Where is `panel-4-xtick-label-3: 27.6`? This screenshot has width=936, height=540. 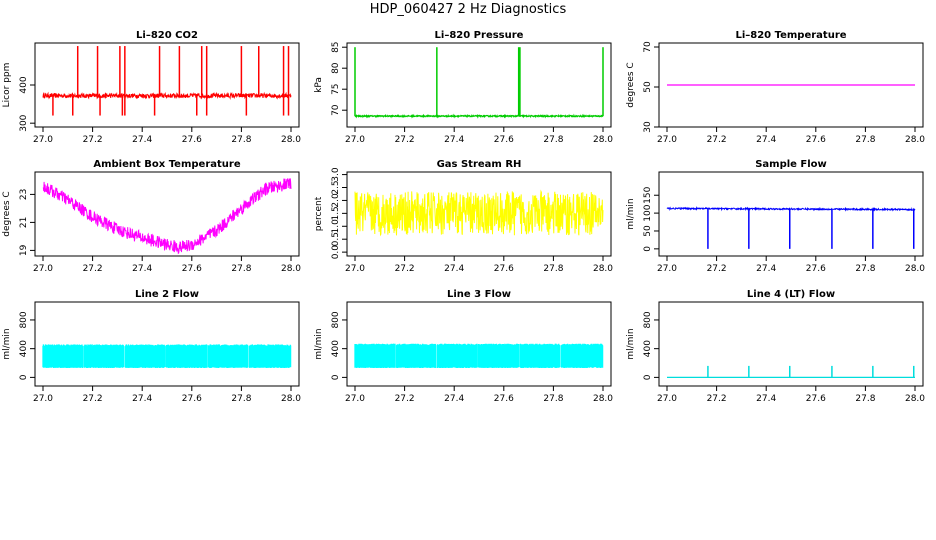
panel-4-xtick-label-3: 27.6 is located at coordinates (504, 269).